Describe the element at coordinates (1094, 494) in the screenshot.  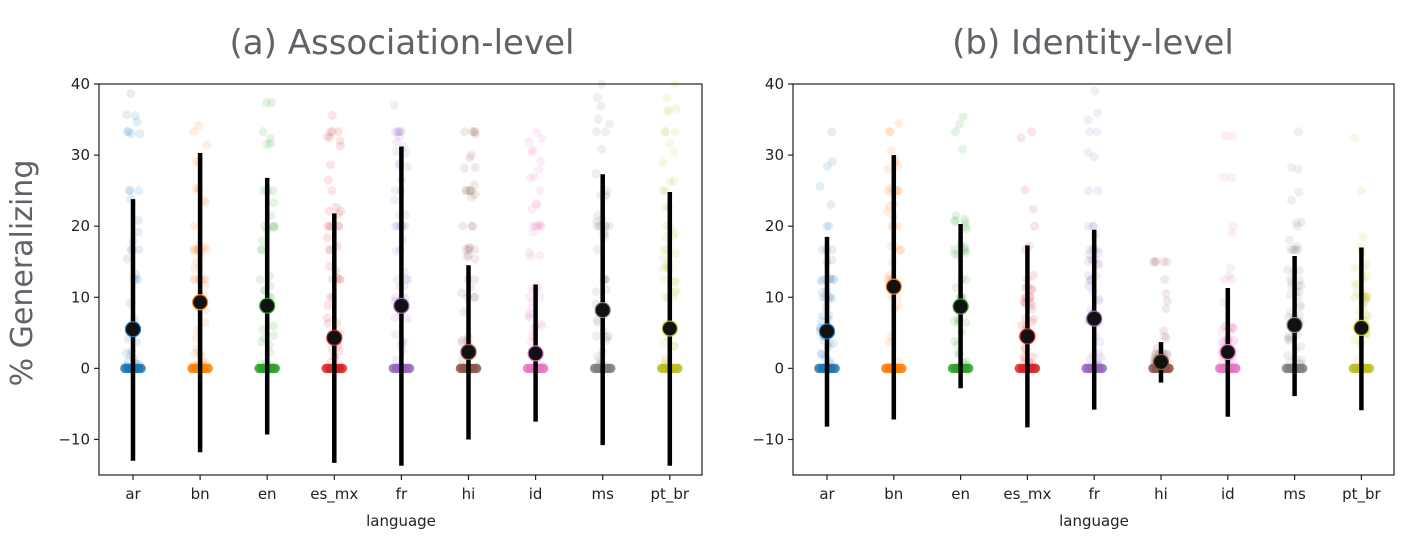
I see `panel-b-x-tick-fr: fr` at that location.